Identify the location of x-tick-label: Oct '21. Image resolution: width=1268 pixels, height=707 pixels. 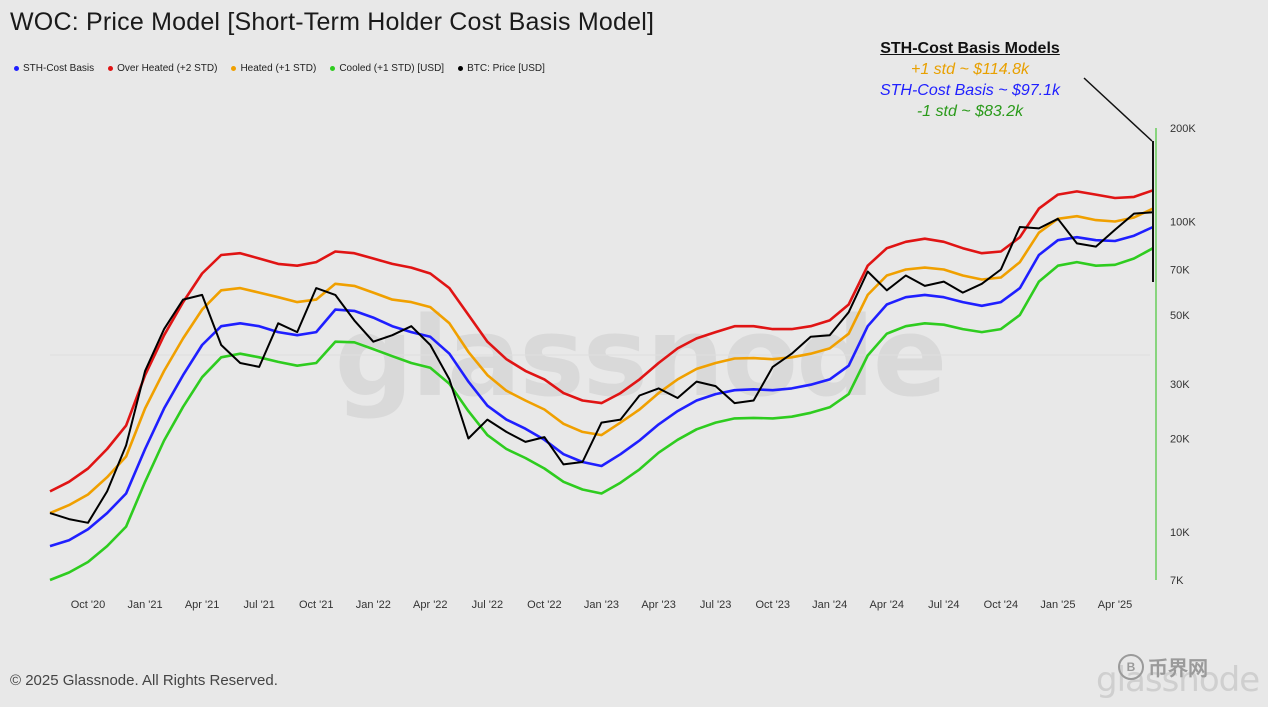
(316, 605).